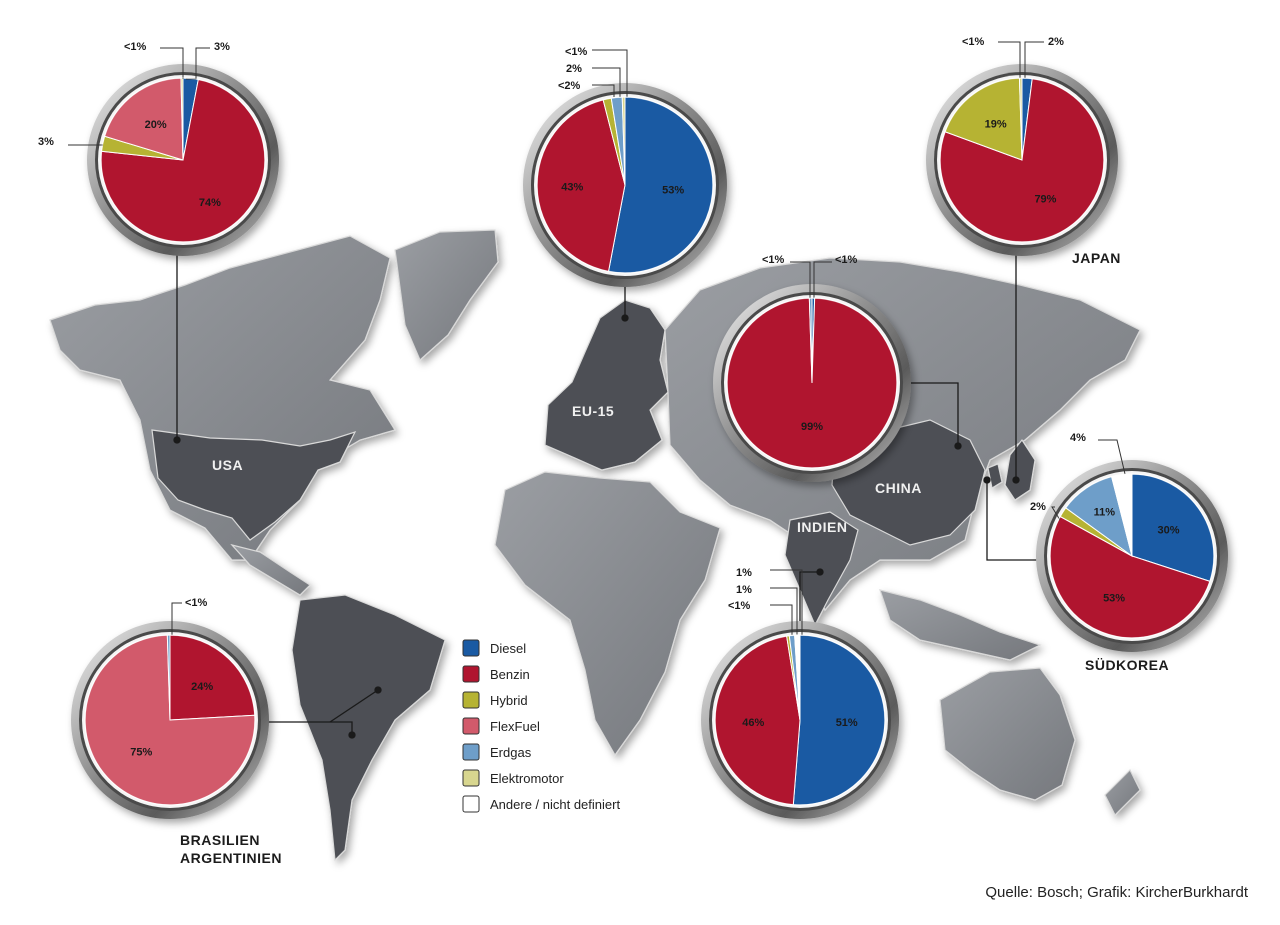  Describe the element at coordinates (822, 527) in the screenshot. I see `label-indien: INDIEN` at that location.